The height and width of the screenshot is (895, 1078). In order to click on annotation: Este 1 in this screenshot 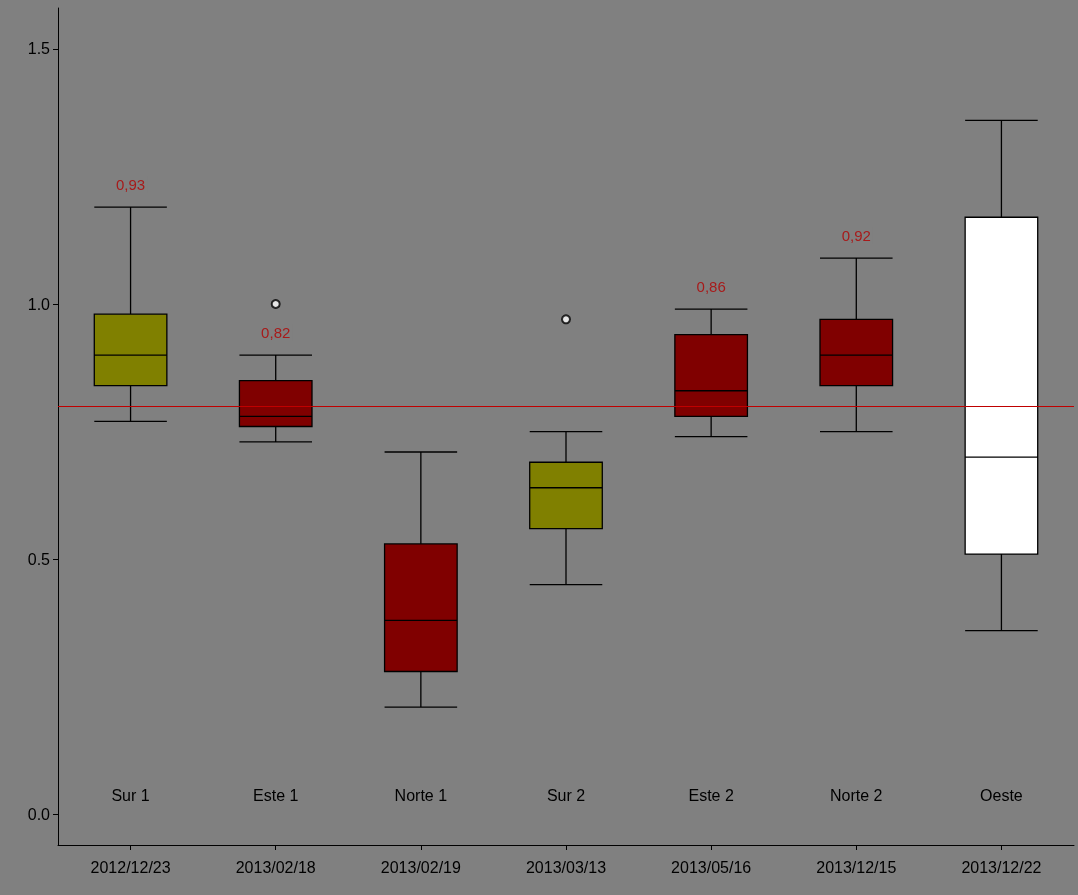, I will do `click(276, 795)`.